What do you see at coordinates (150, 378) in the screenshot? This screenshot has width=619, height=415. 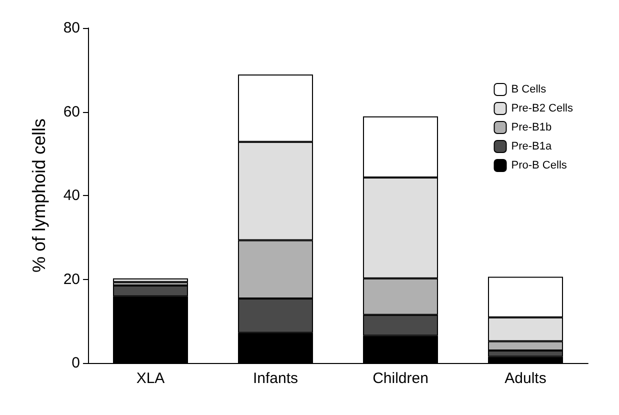 I see `x-tick-label: XLA` at bounding box center [150, 378].